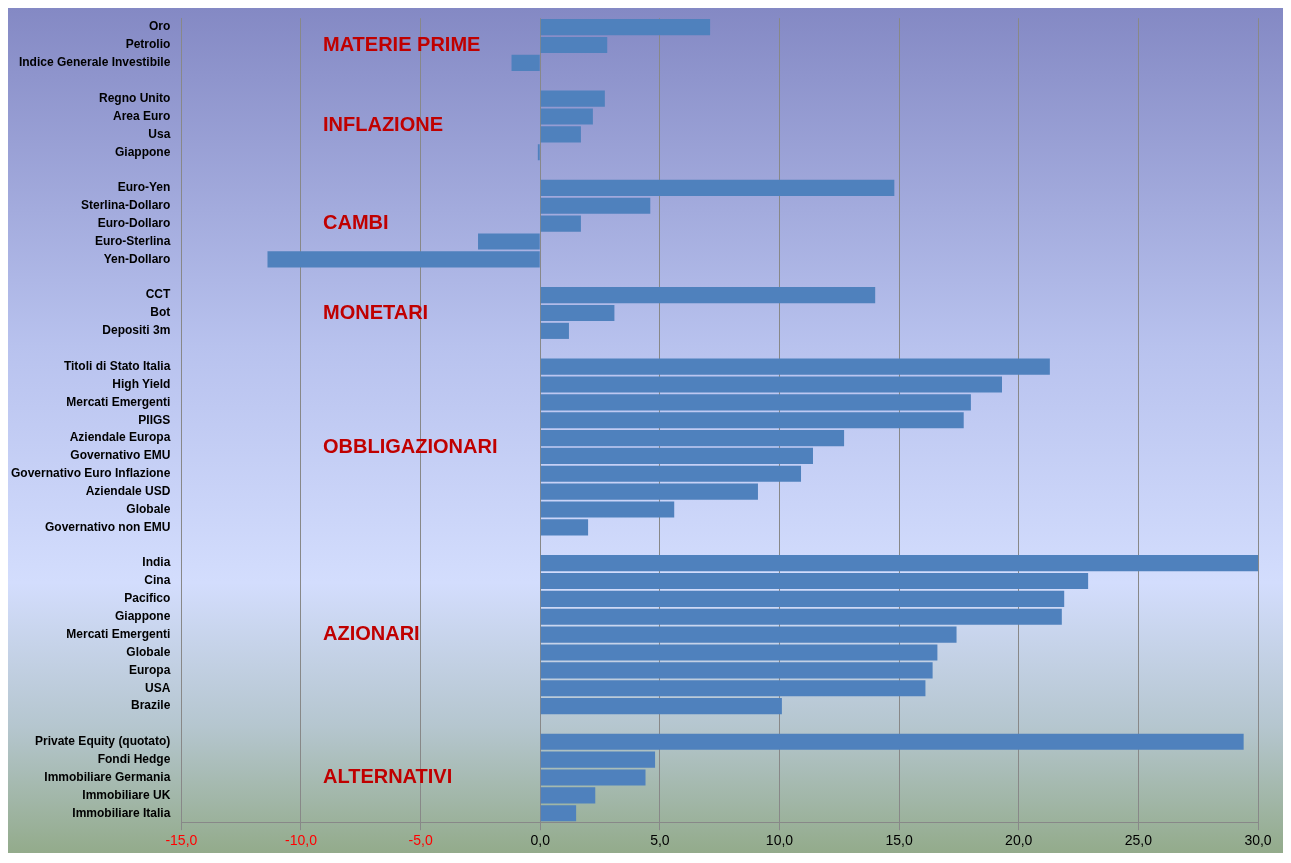 This screenshot has height=863, width=1291. What do you see at coordinates (158, 294) in the screenshot?
I see `y-tick-label: CCT` at bounding box center [158, 294].